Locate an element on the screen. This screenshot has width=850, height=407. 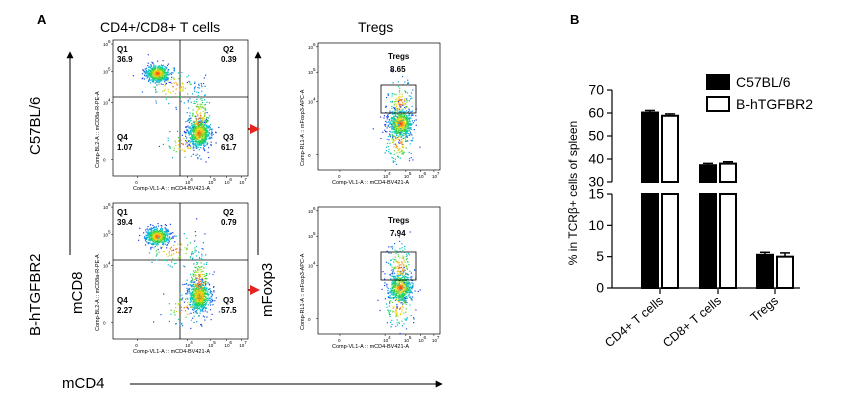
row-label-c57: C57BL/6 is located at coordinates (35, 126).